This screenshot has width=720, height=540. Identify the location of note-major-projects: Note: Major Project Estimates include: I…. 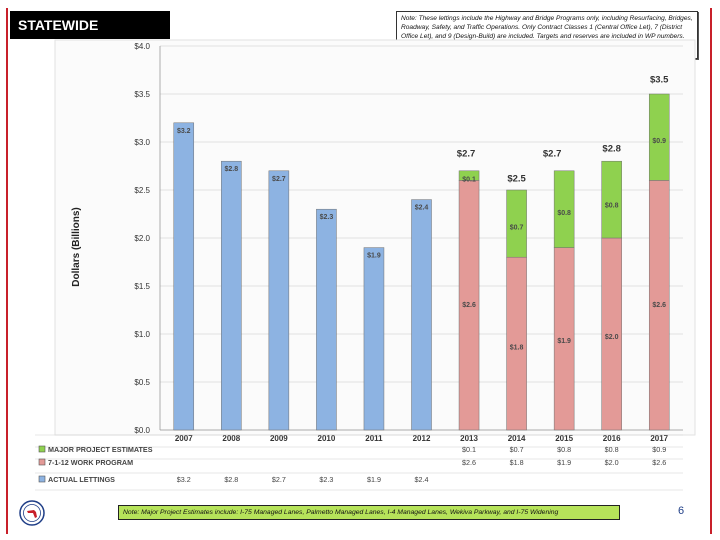
(369, 512).